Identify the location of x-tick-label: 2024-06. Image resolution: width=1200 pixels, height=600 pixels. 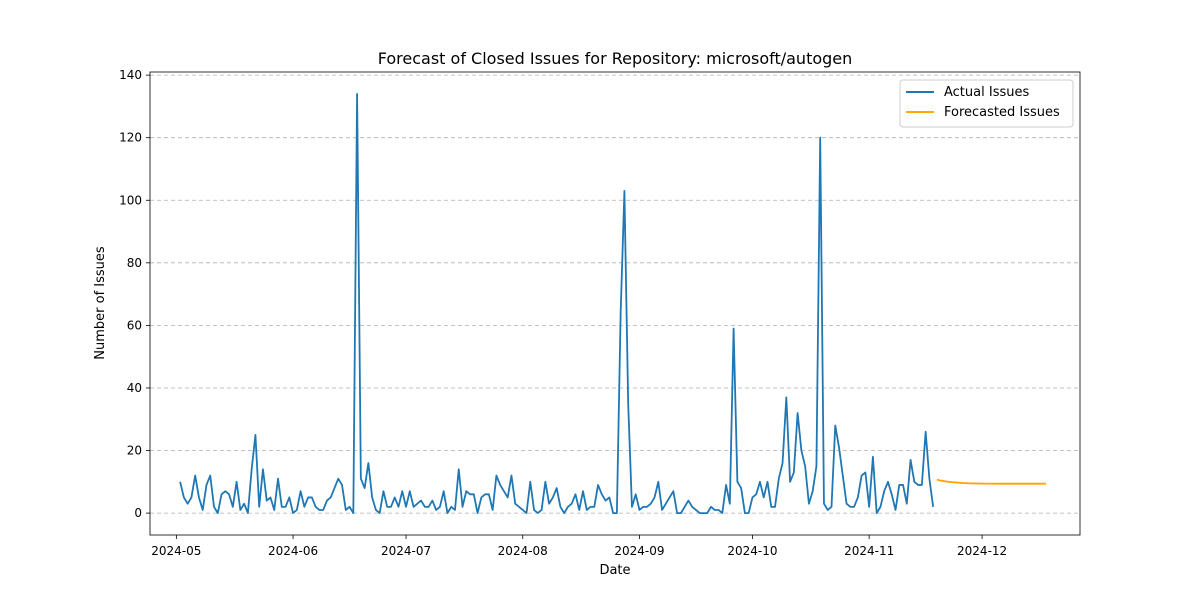
(293, 551).